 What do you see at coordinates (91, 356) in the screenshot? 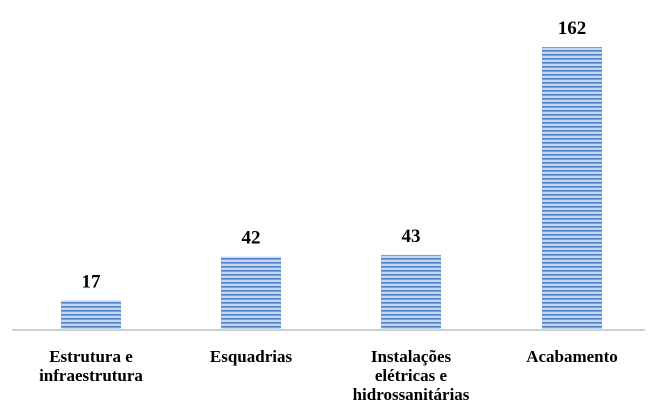
I see `category-label: Estrutura e` at bounding box center [91, 356].